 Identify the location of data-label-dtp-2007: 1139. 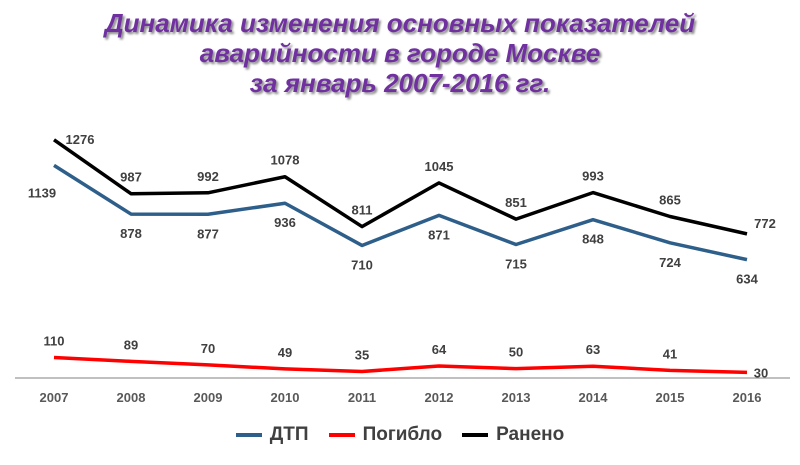
(42, 192).